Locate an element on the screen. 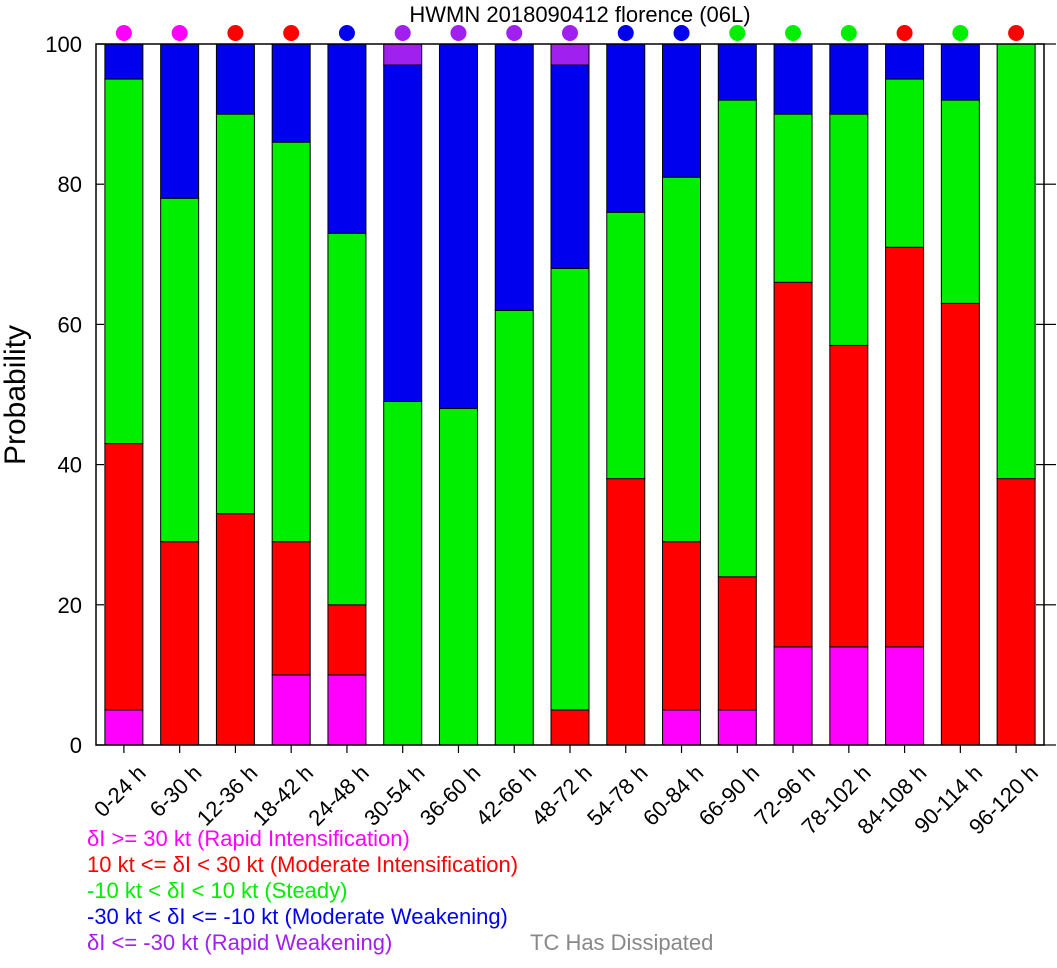  x-tick-label: 66-90 h is located at coordinates (729, 795).